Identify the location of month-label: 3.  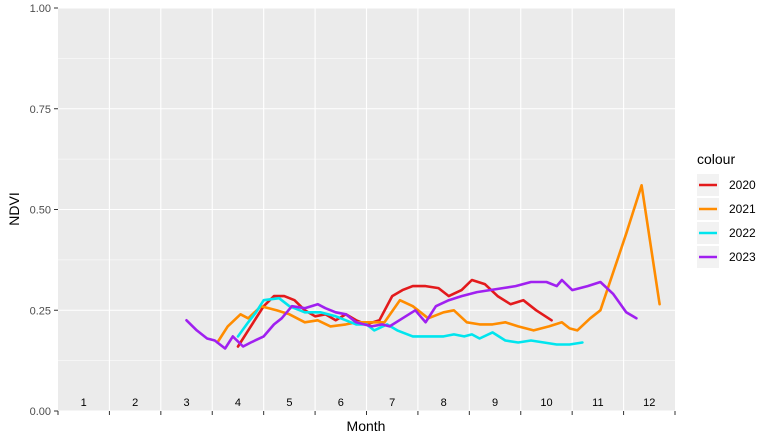
(186, 403).